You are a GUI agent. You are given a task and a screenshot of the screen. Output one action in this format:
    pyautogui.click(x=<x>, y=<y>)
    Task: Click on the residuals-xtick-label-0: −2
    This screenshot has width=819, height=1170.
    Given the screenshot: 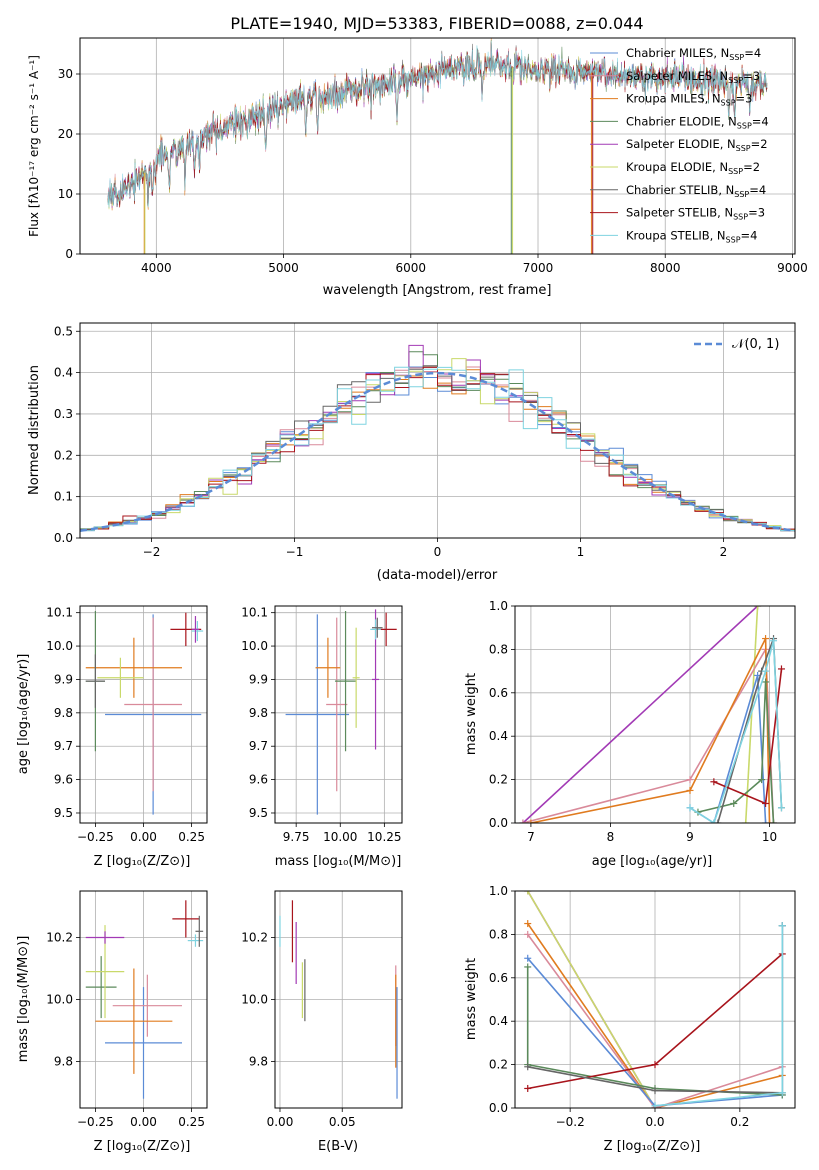 What is the action you would take?
    pyautogui.click(x=152, y=552)
    